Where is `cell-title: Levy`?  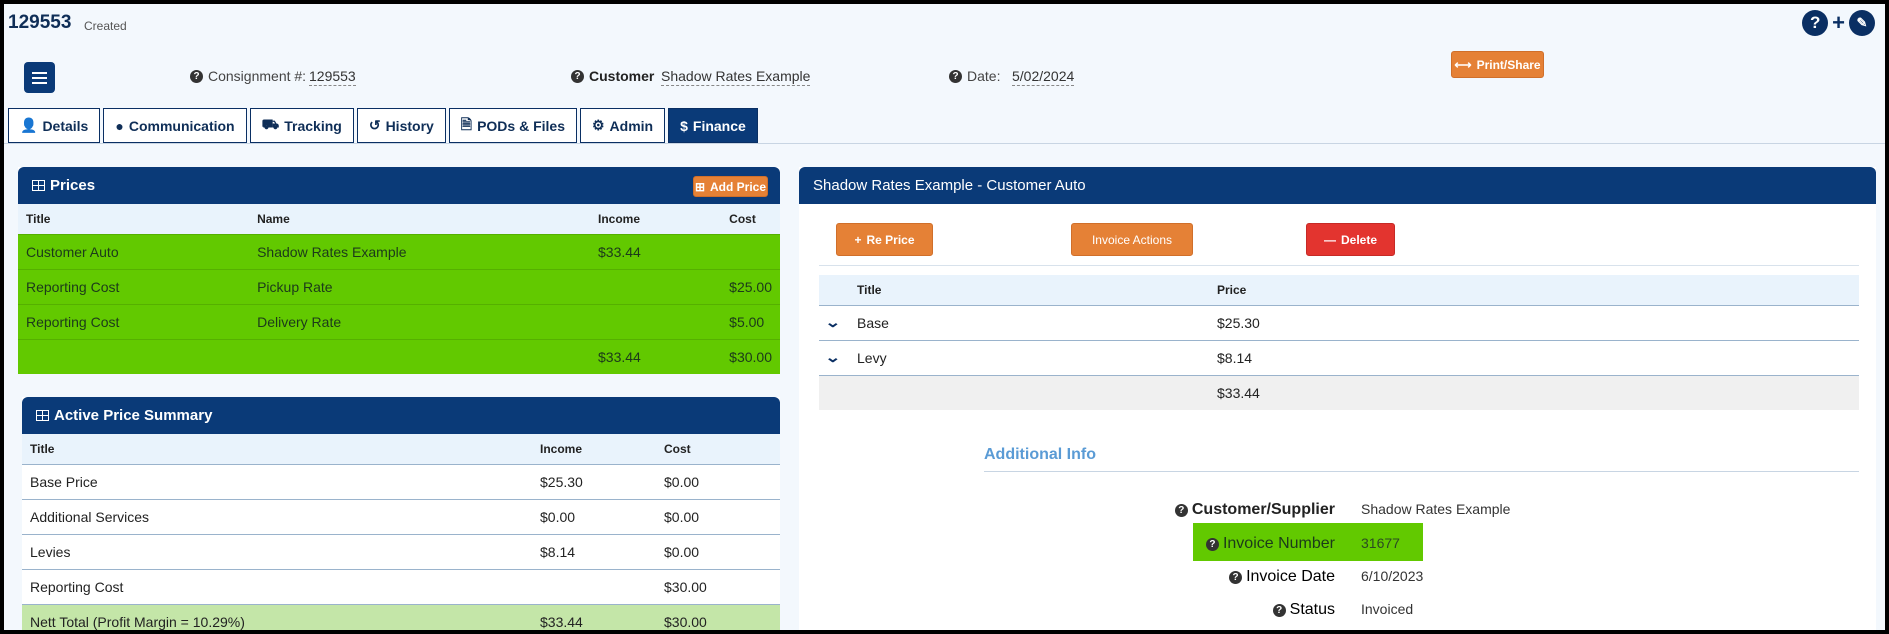 cell-title: Levy is located at coordinates (1029, 357).